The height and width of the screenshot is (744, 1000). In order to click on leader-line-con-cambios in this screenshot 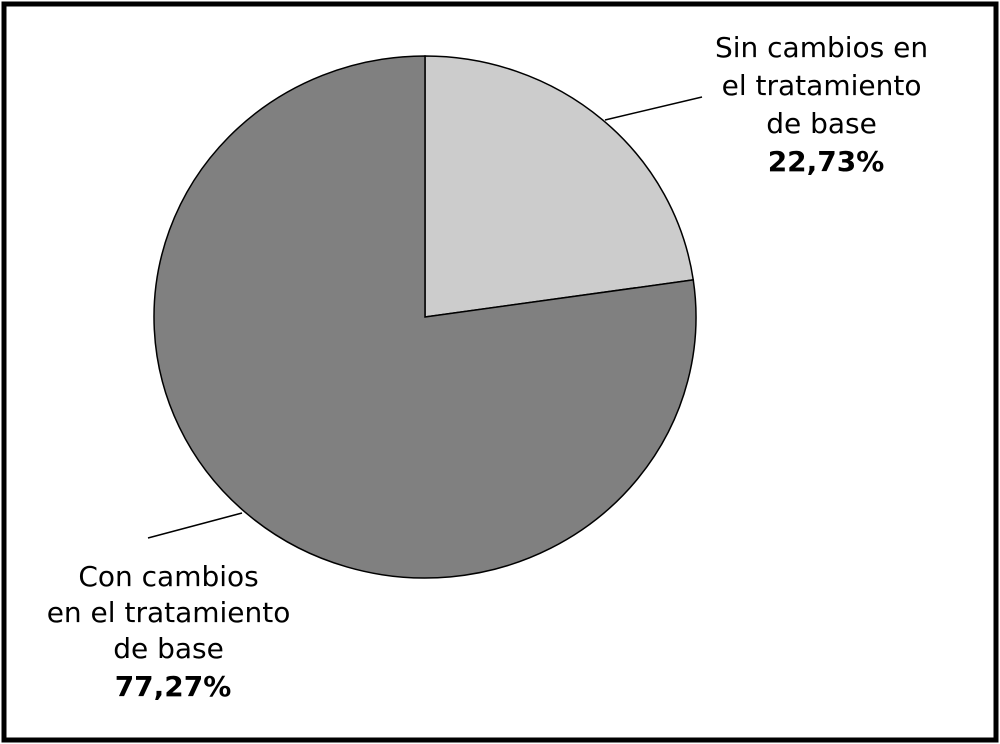, I will do `click(195, 525)`.